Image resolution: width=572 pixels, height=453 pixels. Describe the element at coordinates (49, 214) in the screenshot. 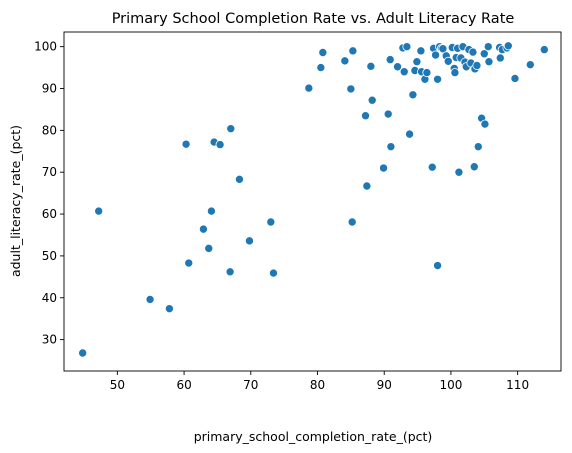

I see `y-tick-label: 60` at that location.